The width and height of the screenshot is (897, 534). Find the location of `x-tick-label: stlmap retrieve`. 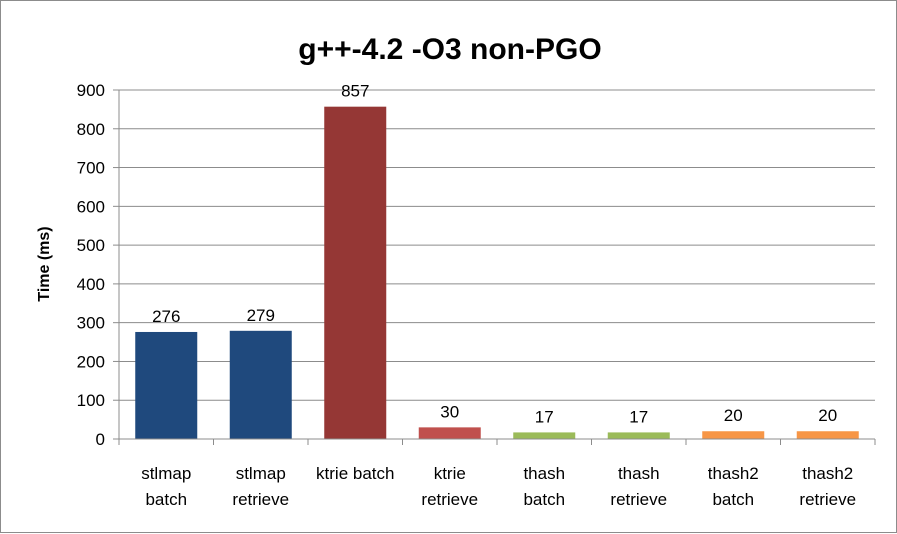

x-tick-label: stlmap retrieve is located at coordinates (260, 486).